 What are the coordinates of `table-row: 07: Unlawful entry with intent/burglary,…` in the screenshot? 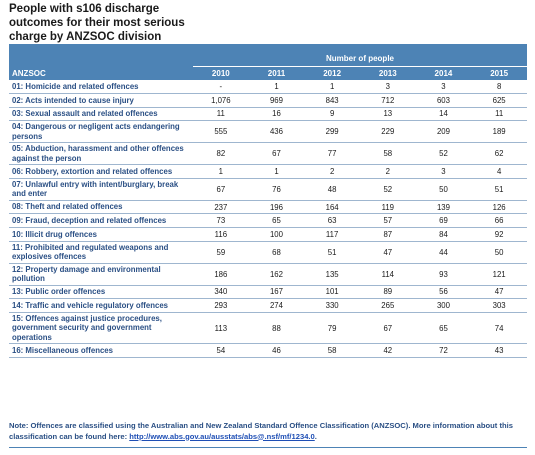 It's located at (268, 189).